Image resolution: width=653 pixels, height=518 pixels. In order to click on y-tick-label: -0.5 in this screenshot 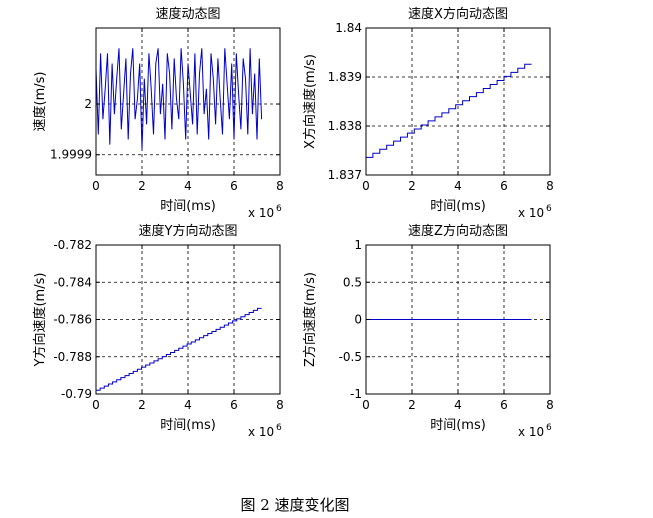, I will do `click(350, 357)`.